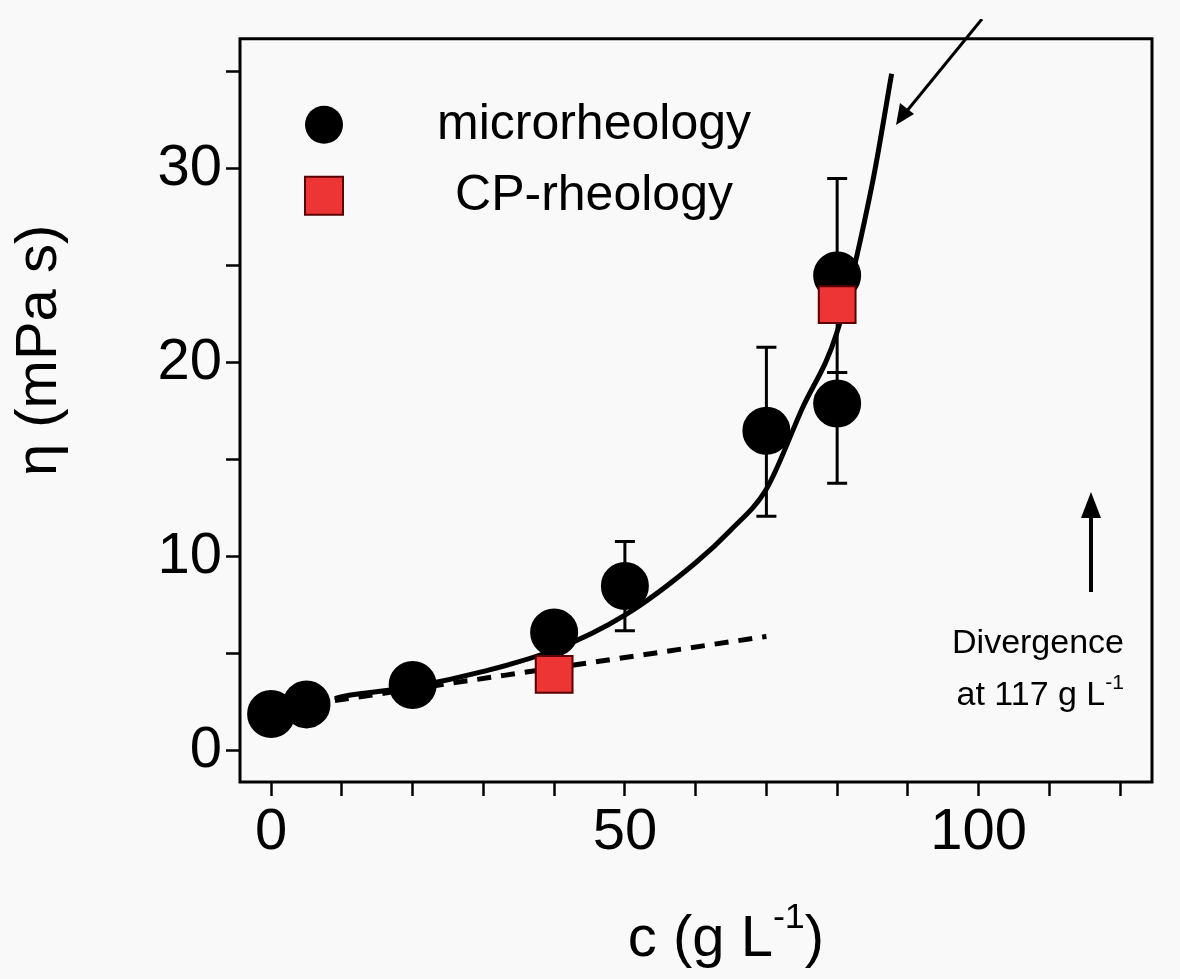  What do you see at coordinates (189, 358) in the screenshot?
I see `y-tick-label: 20` at bounding box center [189, 358].